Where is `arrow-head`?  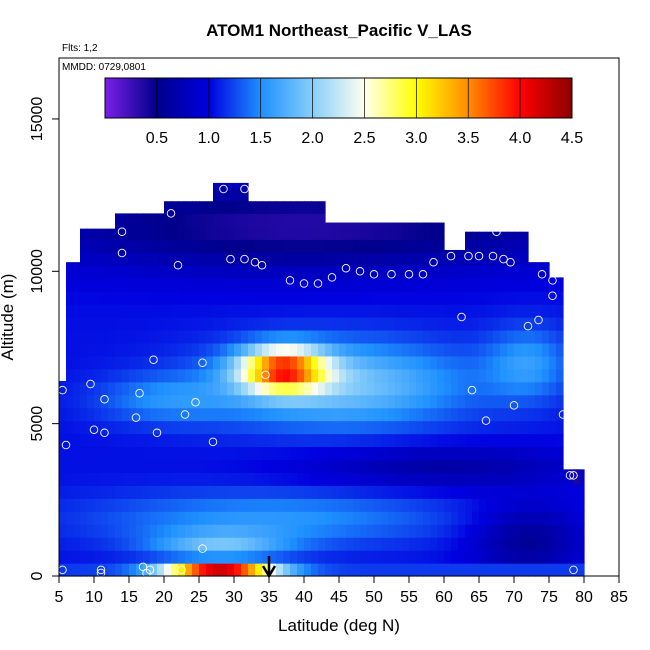 arrow-head is located at coordinates (269, 572).